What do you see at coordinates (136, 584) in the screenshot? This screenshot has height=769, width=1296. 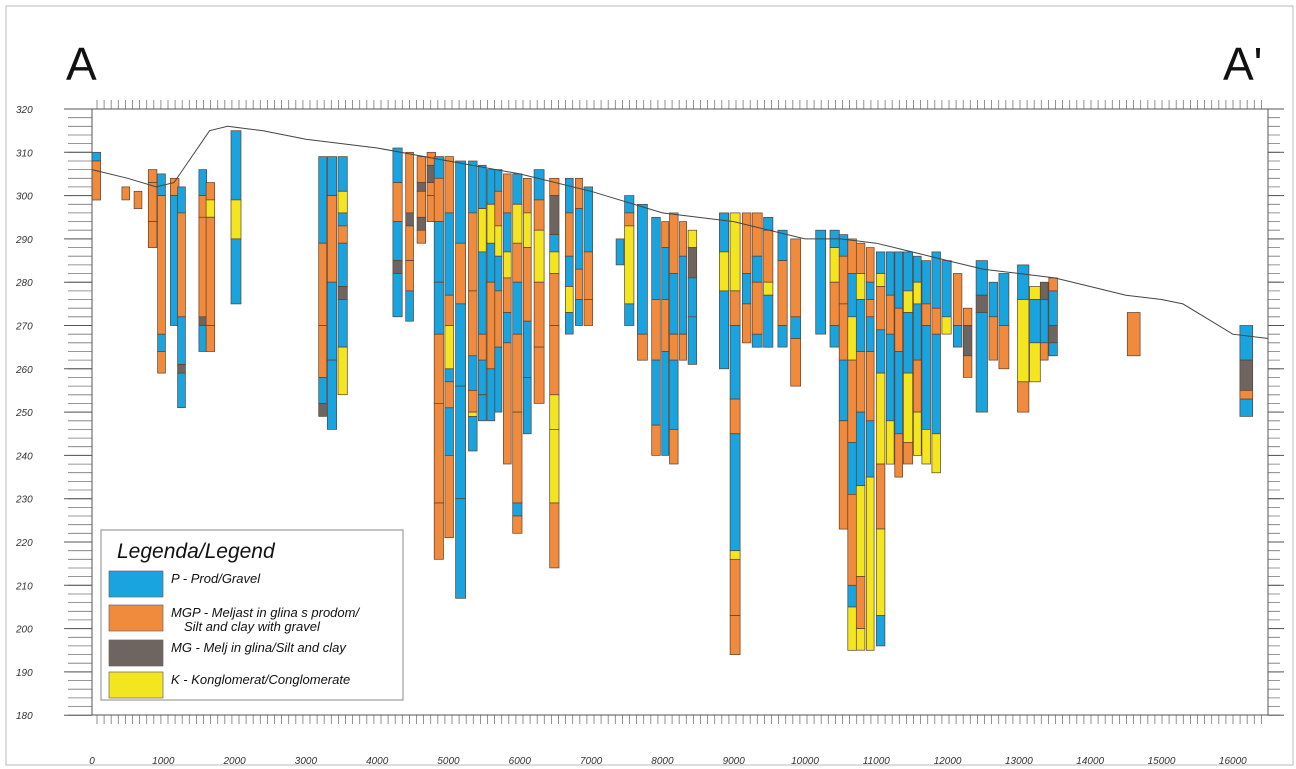 I see `legend-swatch-p` at bounding box center [136, 584].